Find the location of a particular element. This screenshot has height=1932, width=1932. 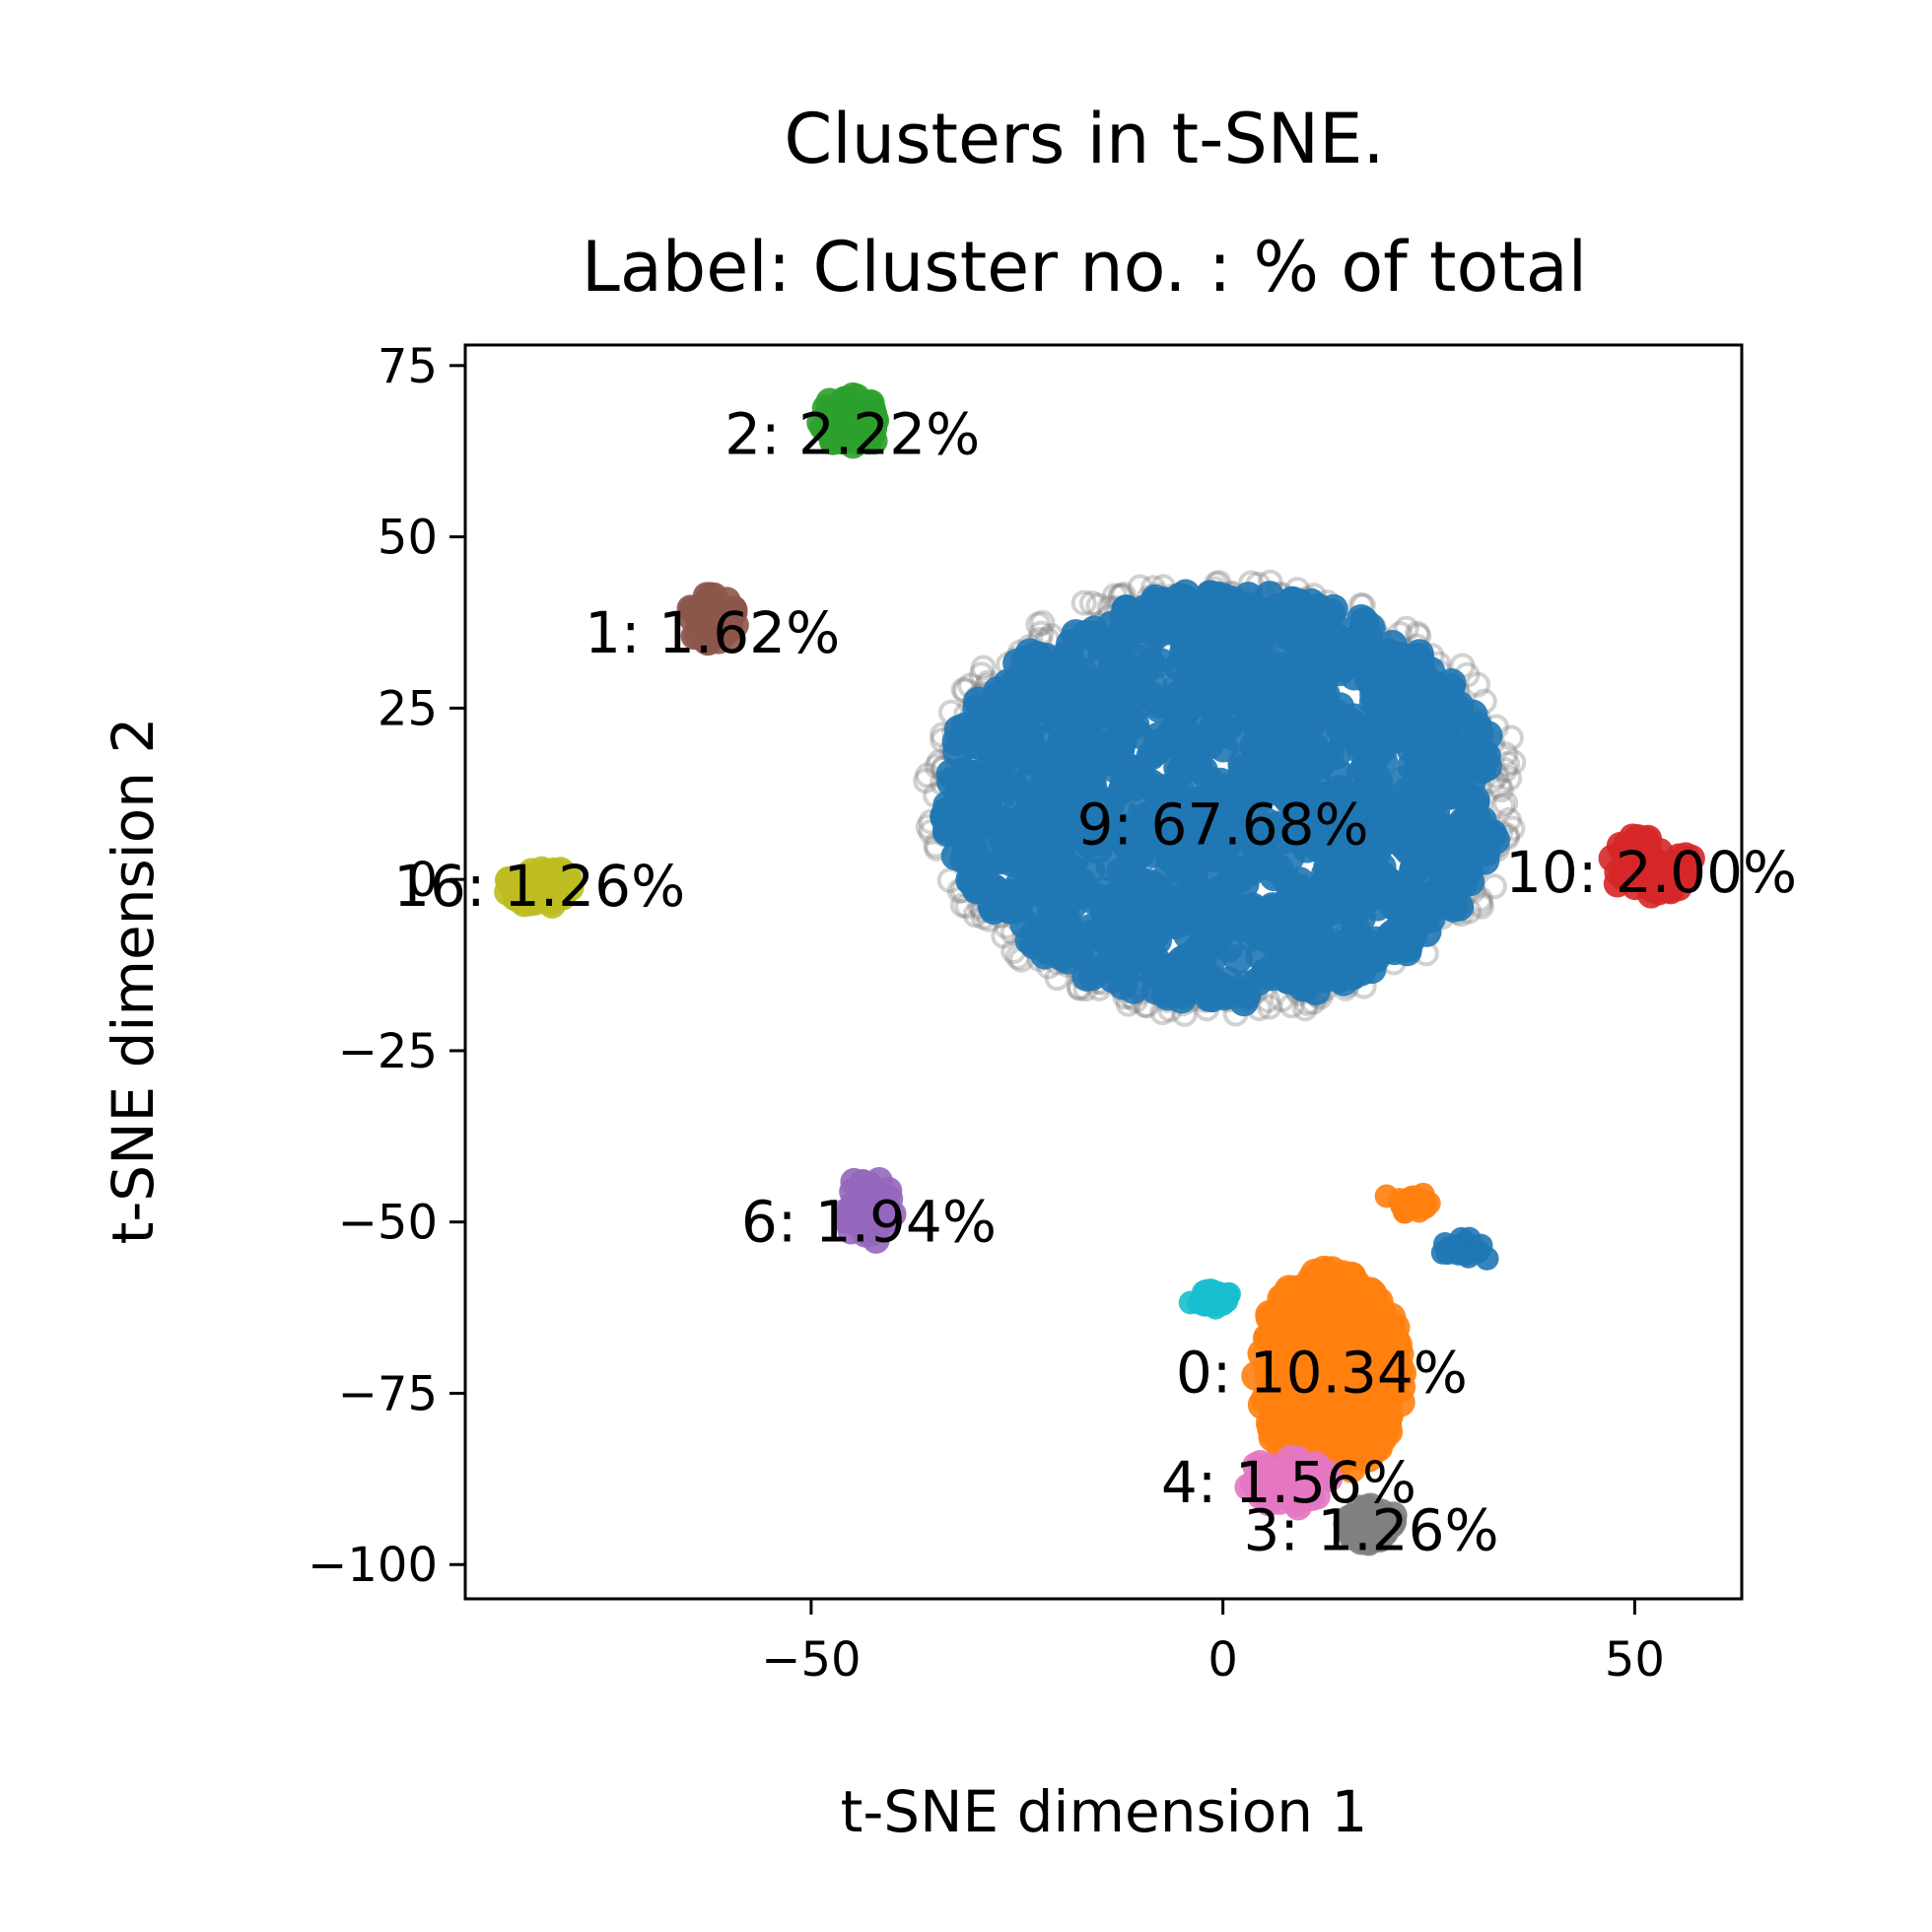

cluster-label-6: 6: 1.94% is located at coordinates (869, 1223).